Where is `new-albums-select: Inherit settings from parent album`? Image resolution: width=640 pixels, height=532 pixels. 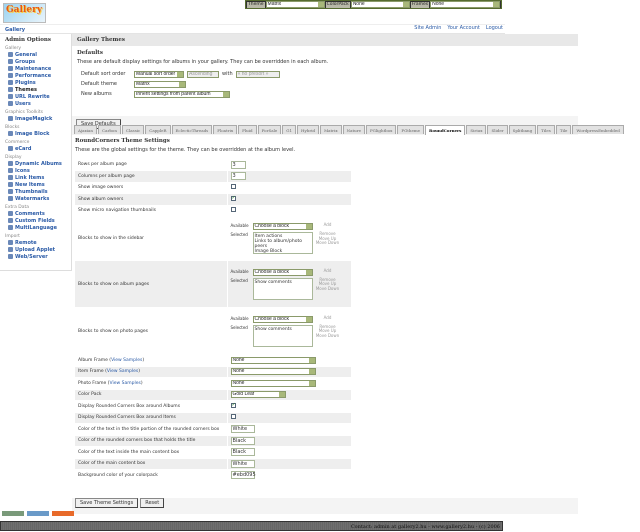
new-albums-select: Inherit settings from parent album is located at coordinates (182, 94).